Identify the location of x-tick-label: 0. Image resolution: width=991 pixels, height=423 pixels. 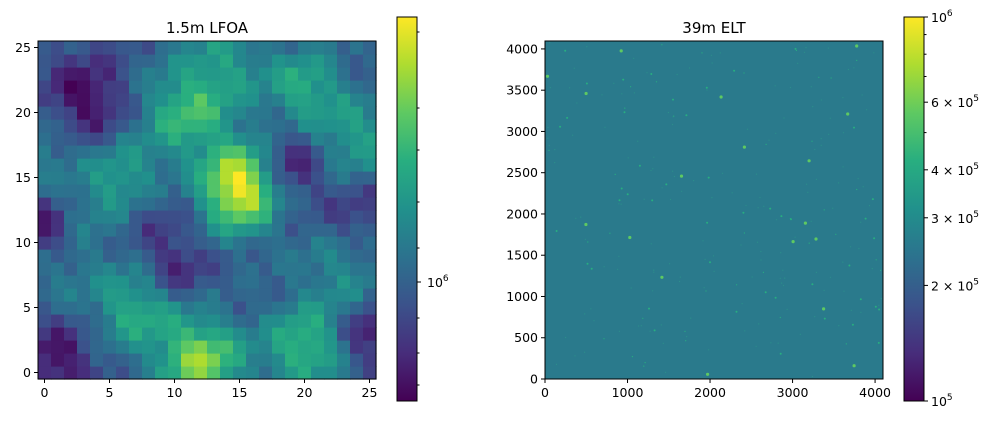
(545, 392).